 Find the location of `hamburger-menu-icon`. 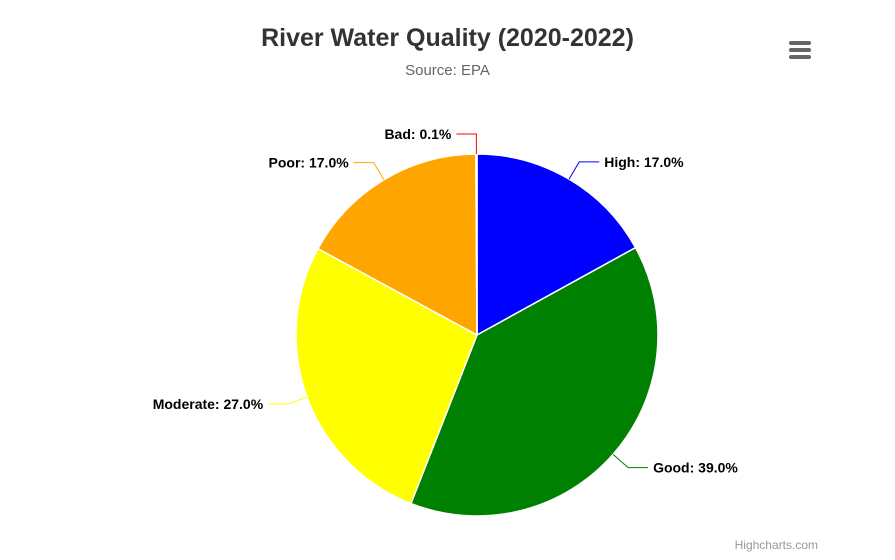

hamburger-menu-icon is located at coordinates (800, 50).